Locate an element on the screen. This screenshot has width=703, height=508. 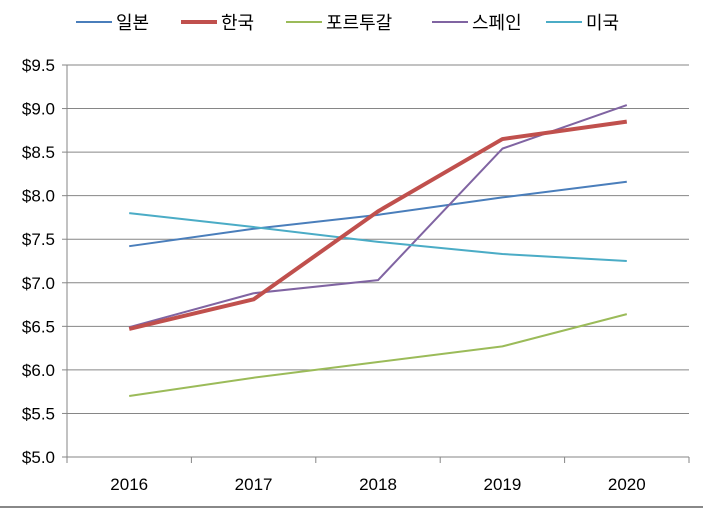
legend-label: 미국 is located at coordinates (602, 23).